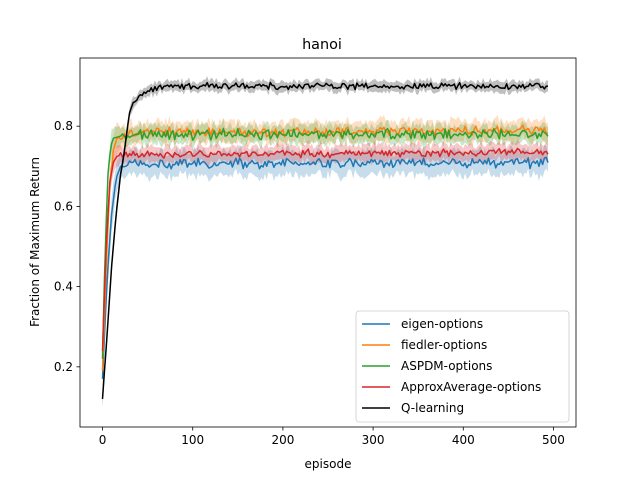  What do you see at coordinates (471, 387) in the screenshot?
I see `legend-label-3: ApproxAverage-options` at bounding box center [471, 387].